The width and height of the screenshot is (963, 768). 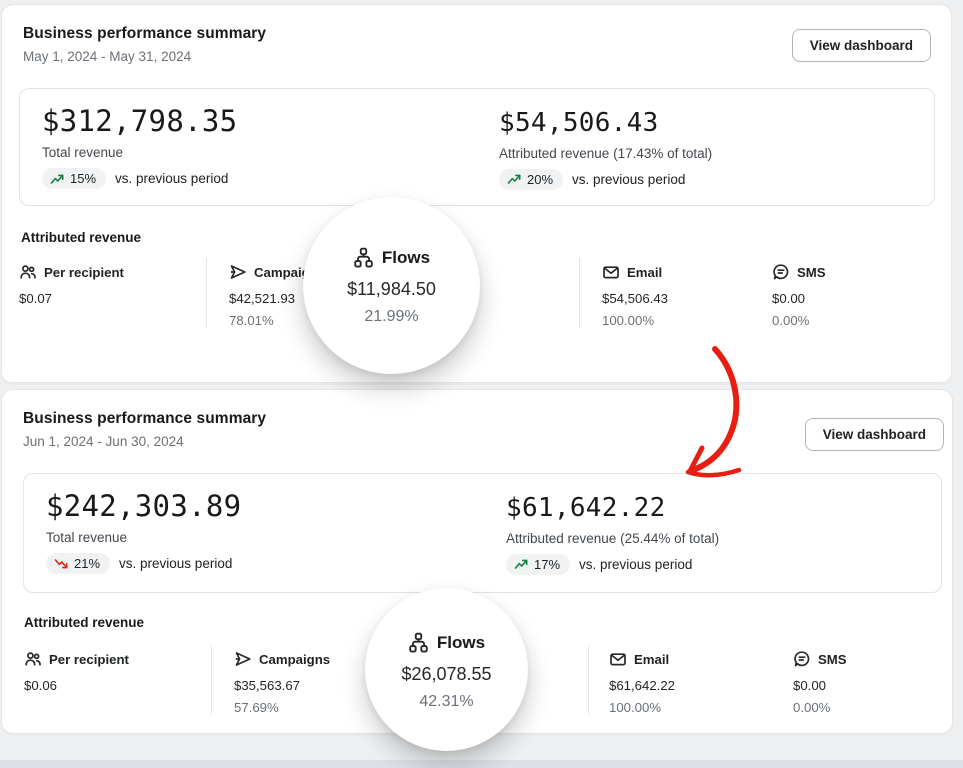 I want to click on flows-pct: 21.99%, so click(x=391, y=316).